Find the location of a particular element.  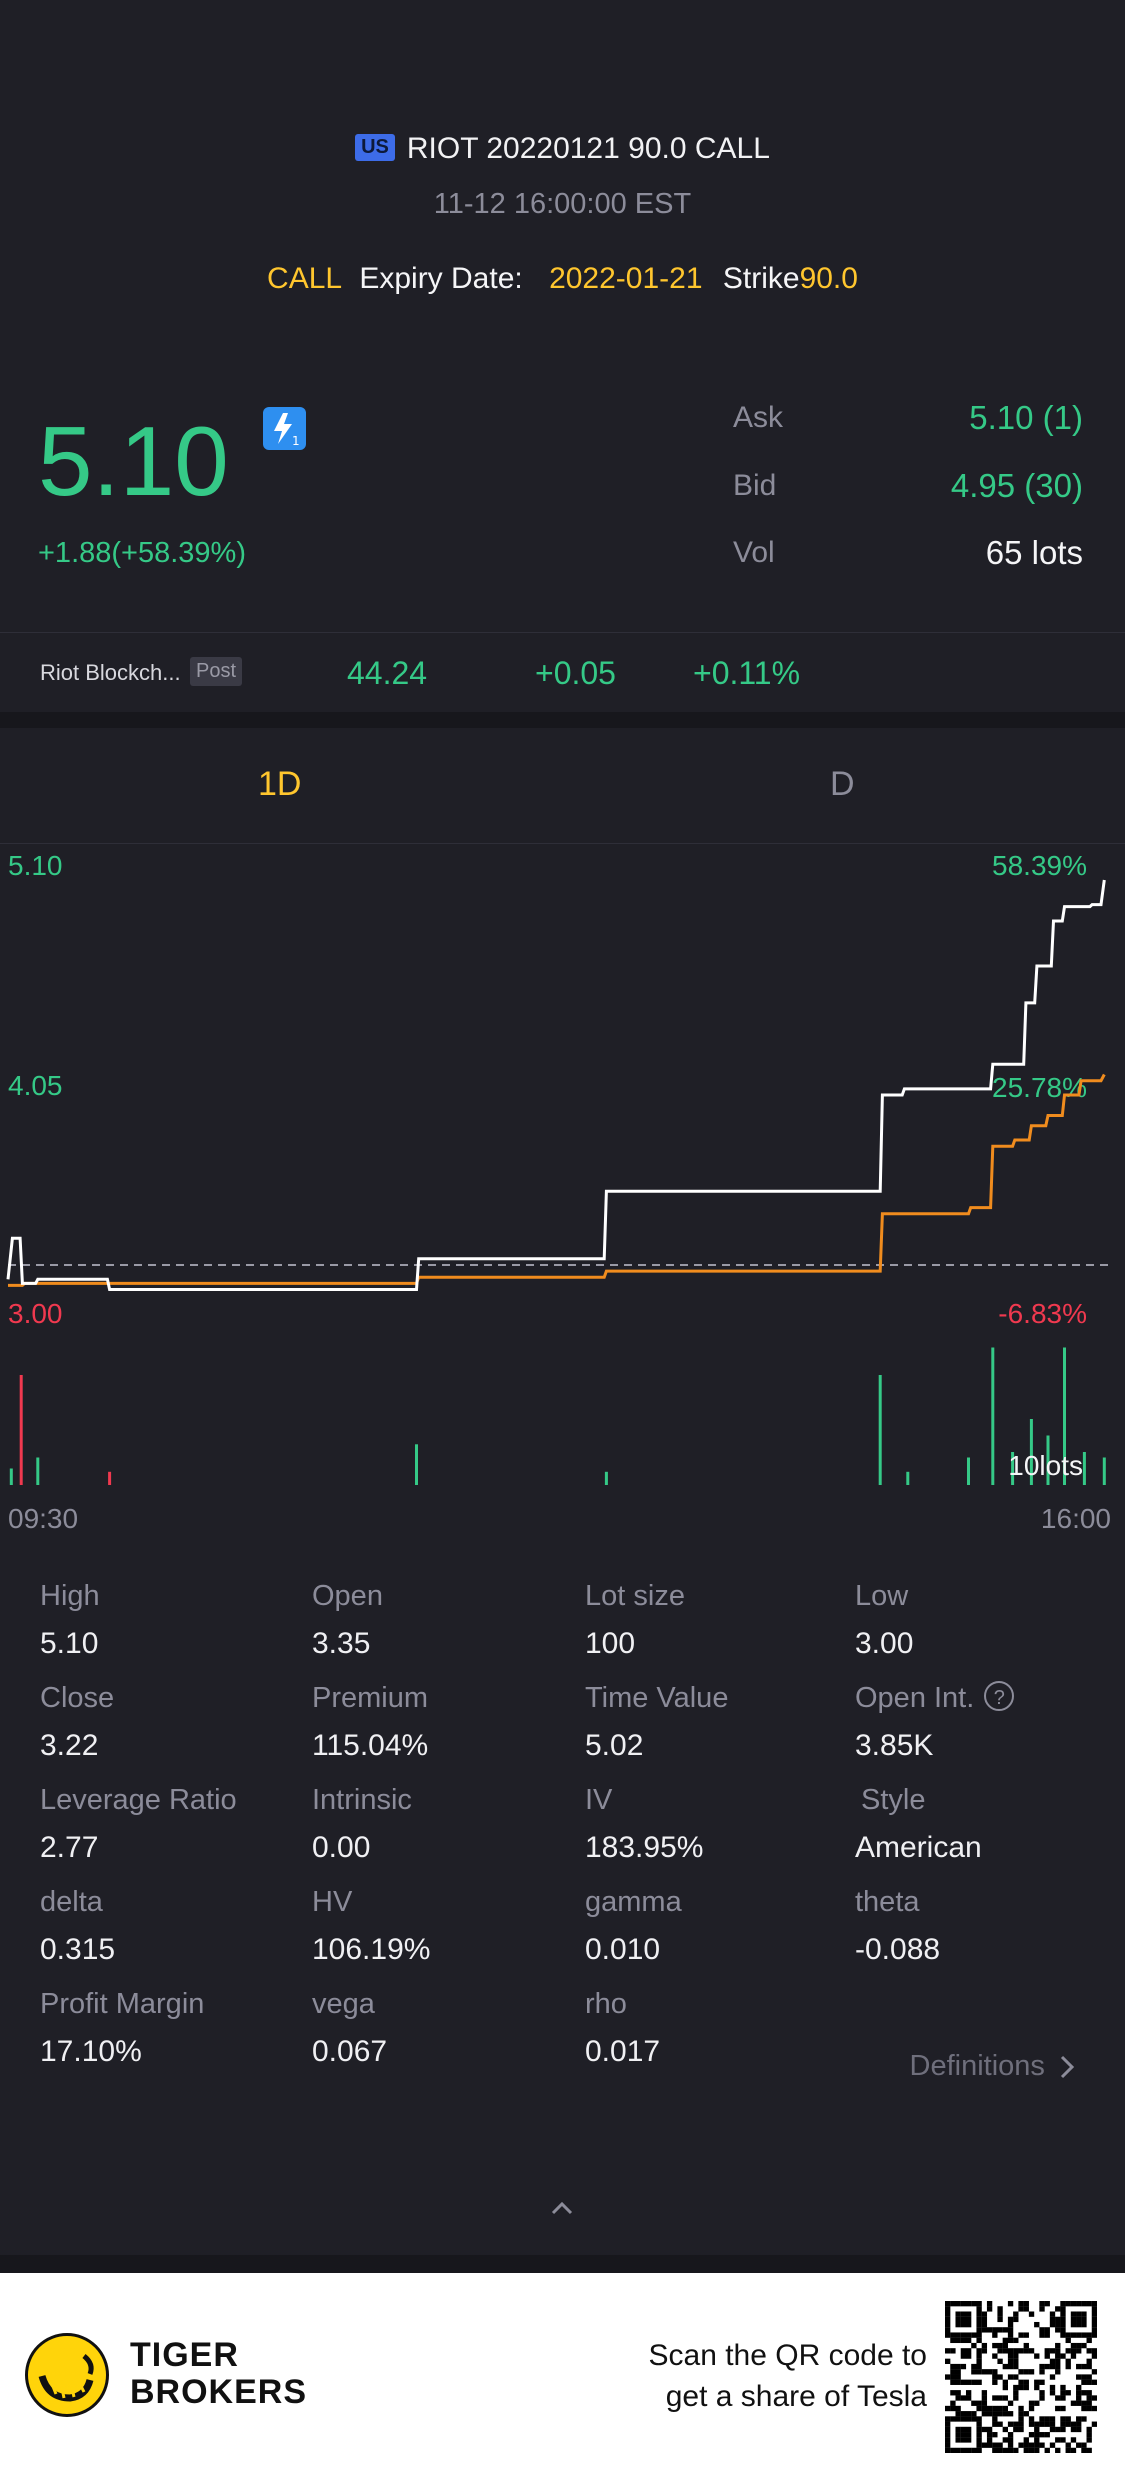

y-tick-mid: 4.05 is located at coordinates (35, 1085).